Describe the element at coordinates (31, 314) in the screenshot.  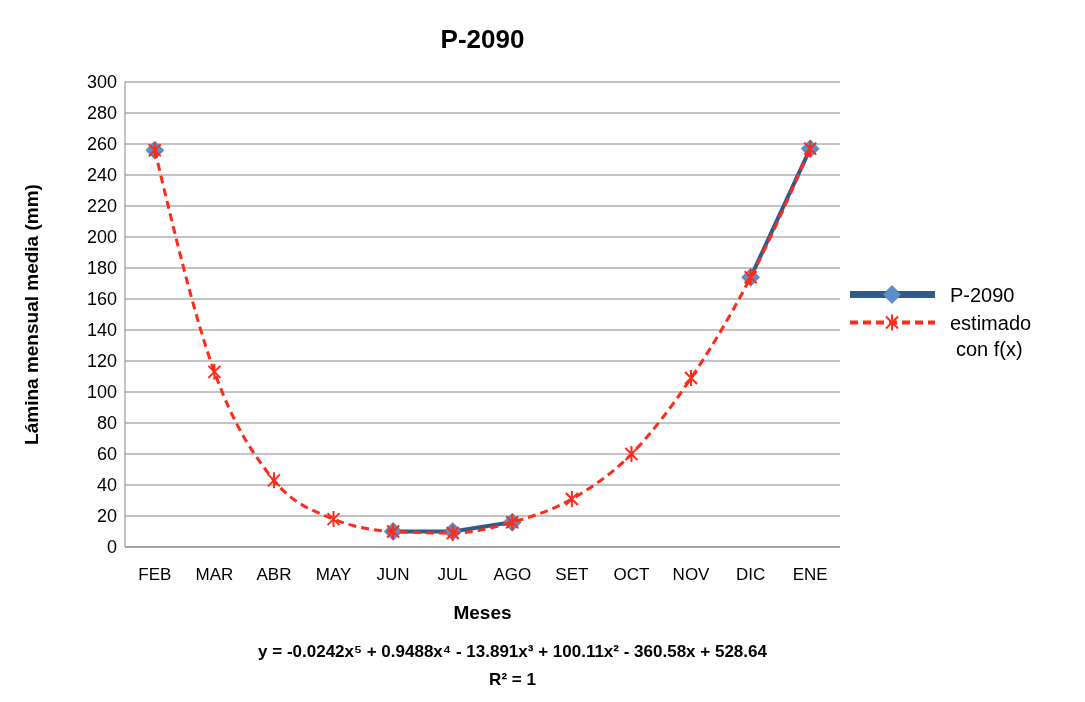
I see `y-axis-title: Lámina mensual media (mm)` at that location.